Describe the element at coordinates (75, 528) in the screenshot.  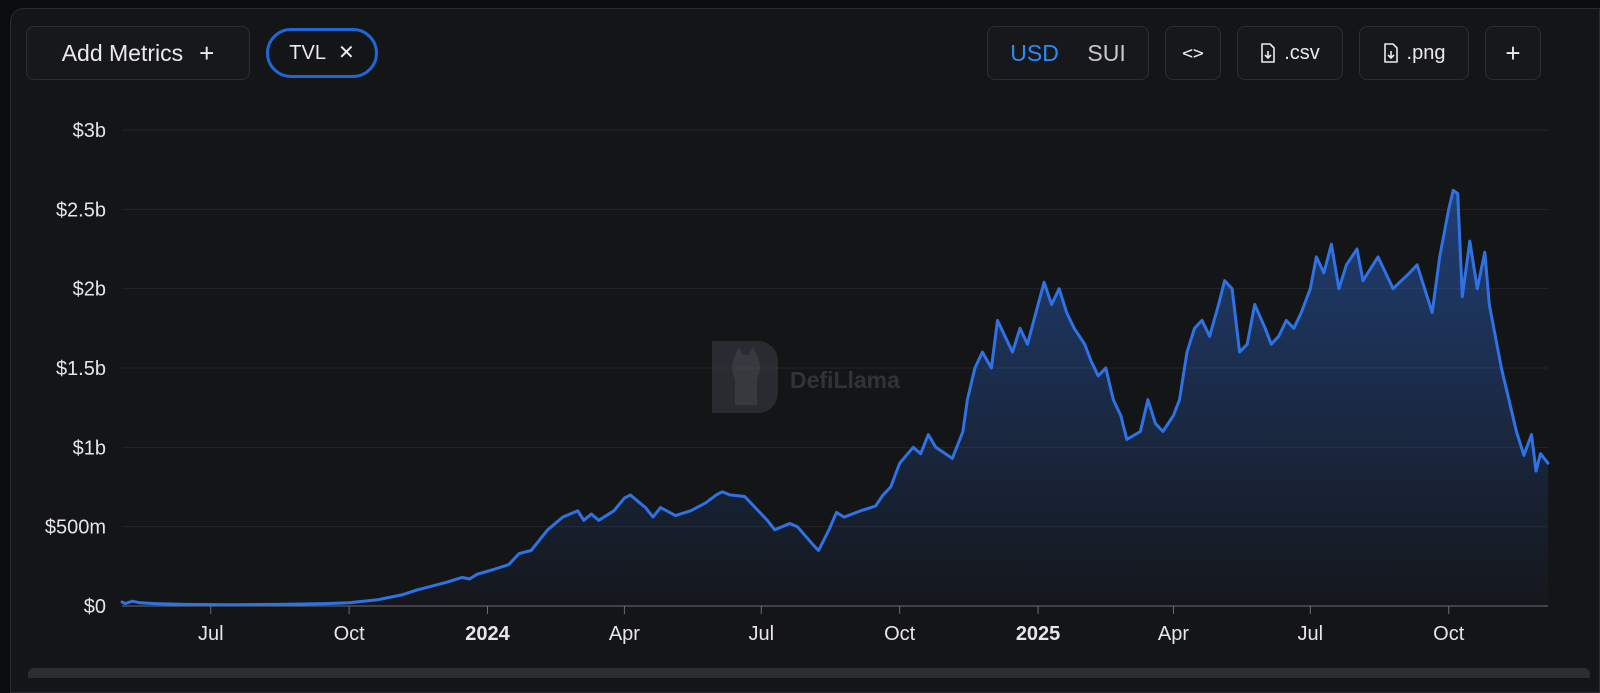
I see `y-tick-label: $500m` at that location.